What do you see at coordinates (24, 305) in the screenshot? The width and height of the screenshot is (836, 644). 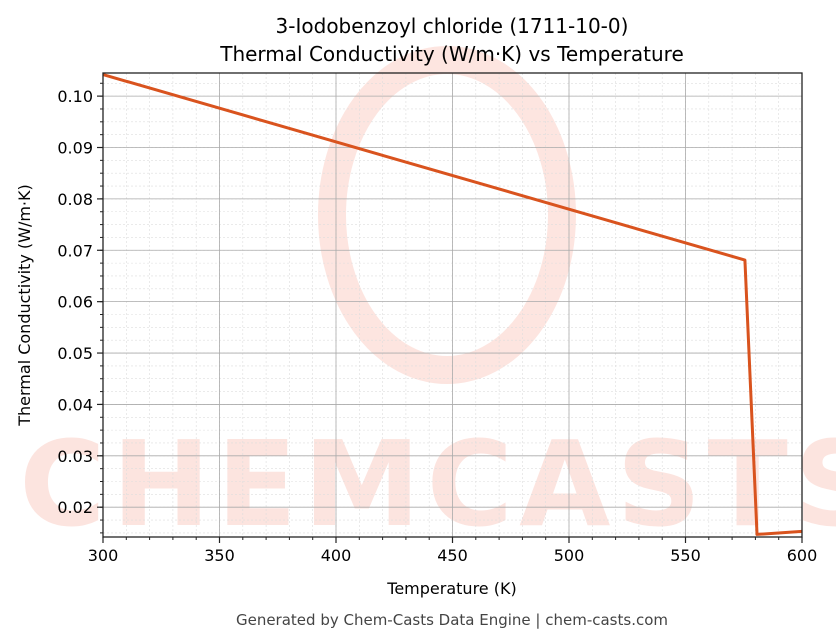 I see `y-axis-label: Thermal Conductivity (W/m·K)` at bounding box center [24, 305].